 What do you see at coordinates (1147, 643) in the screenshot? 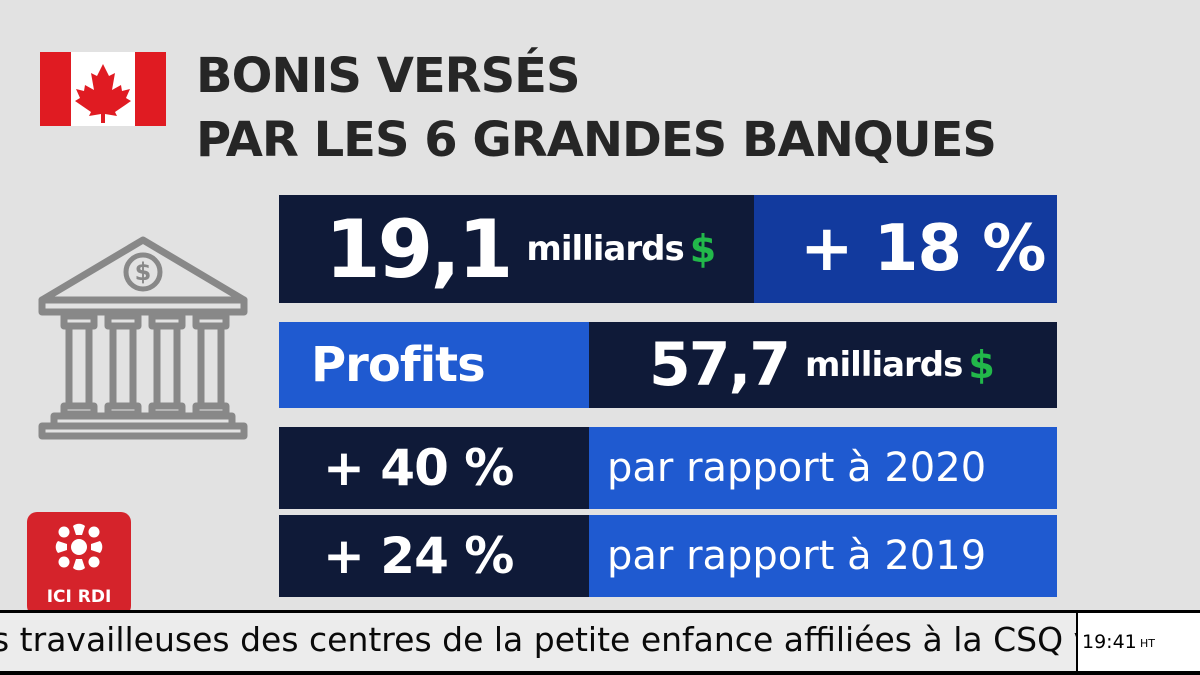
I see `clock-timezone: HT` at bounding box center [1147, 643].